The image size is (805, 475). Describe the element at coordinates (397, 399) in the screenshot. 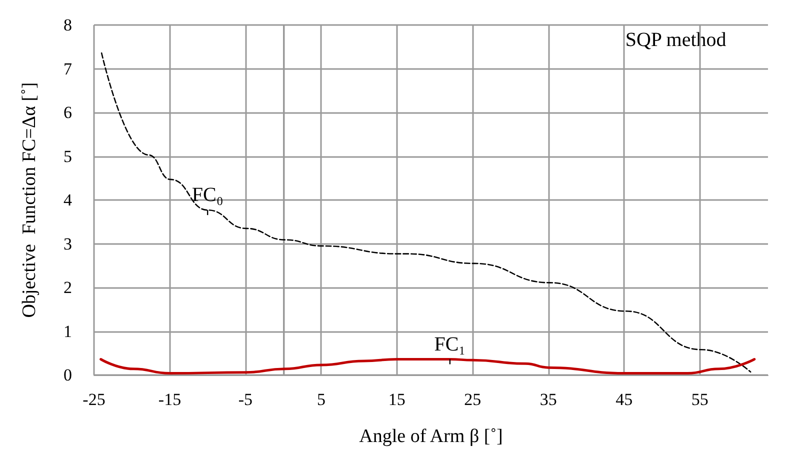

I see `x-tick-label: 15` at that location.